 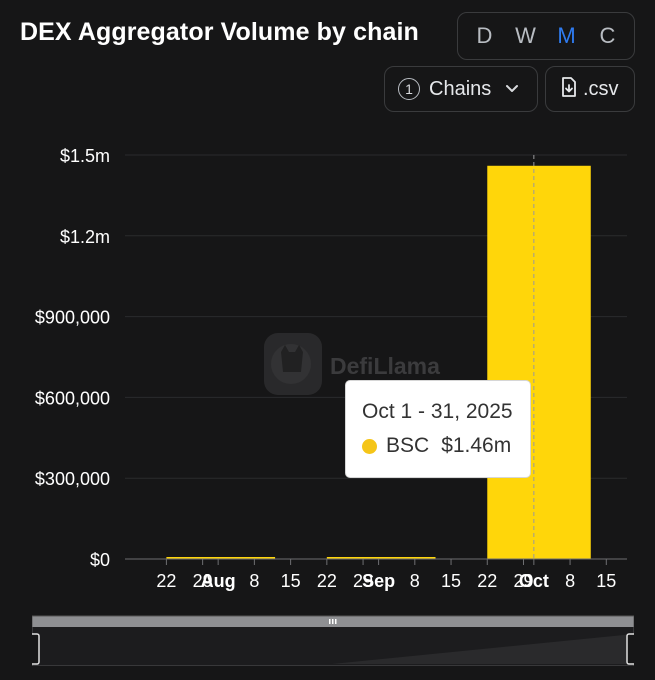 What do you see at coordinates (567, 36) in the screenshot?
I see `period-monthly-button: M` at bounding box center [567, 36].